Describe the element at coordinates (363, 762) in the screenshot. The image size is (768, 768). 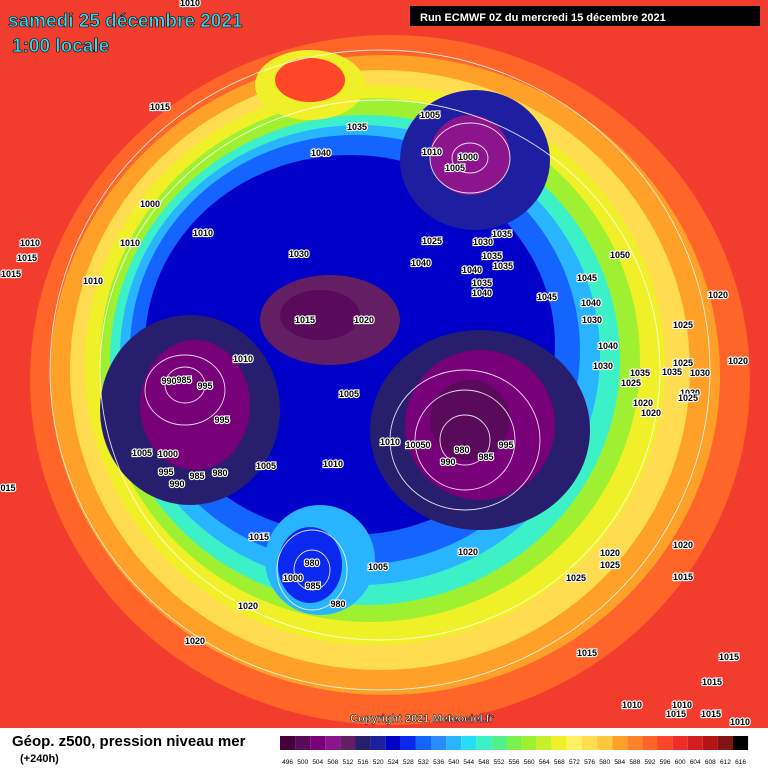
I see `colorbar-label: 516` at that location.